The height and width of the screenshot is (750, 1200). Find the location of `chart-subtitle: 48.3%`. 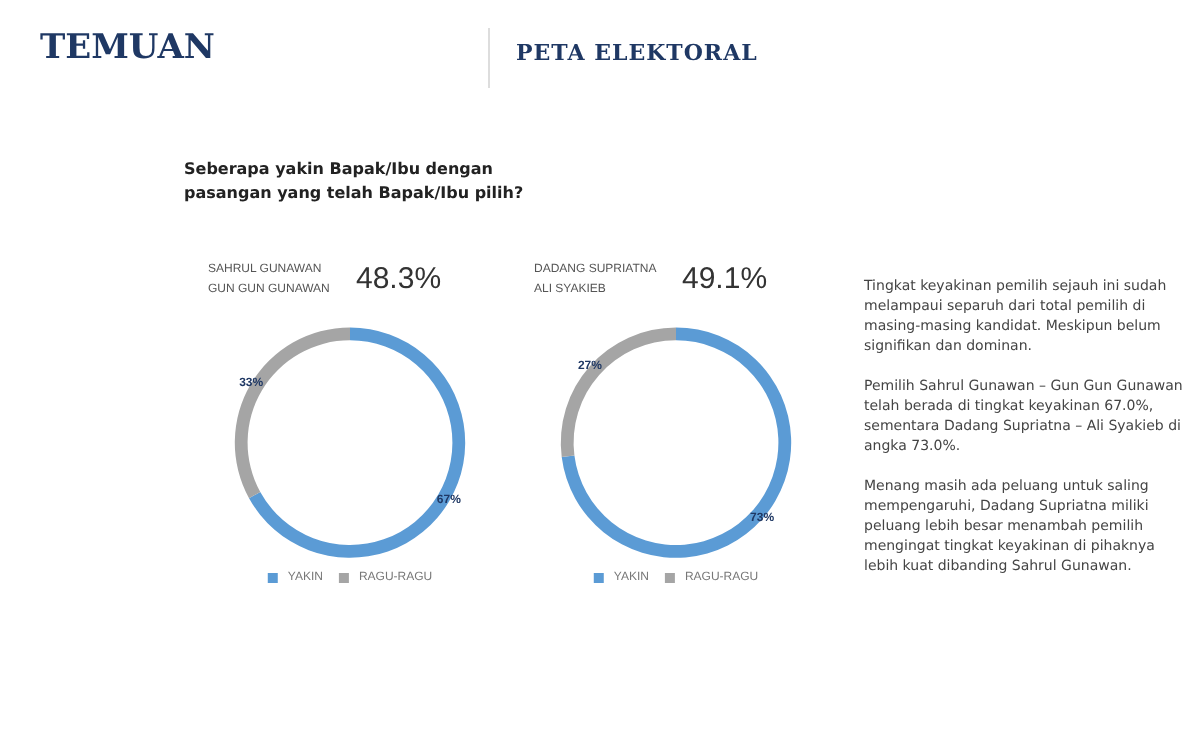

chart-subtitle: 48.3% is located at coordinates (399, 279).